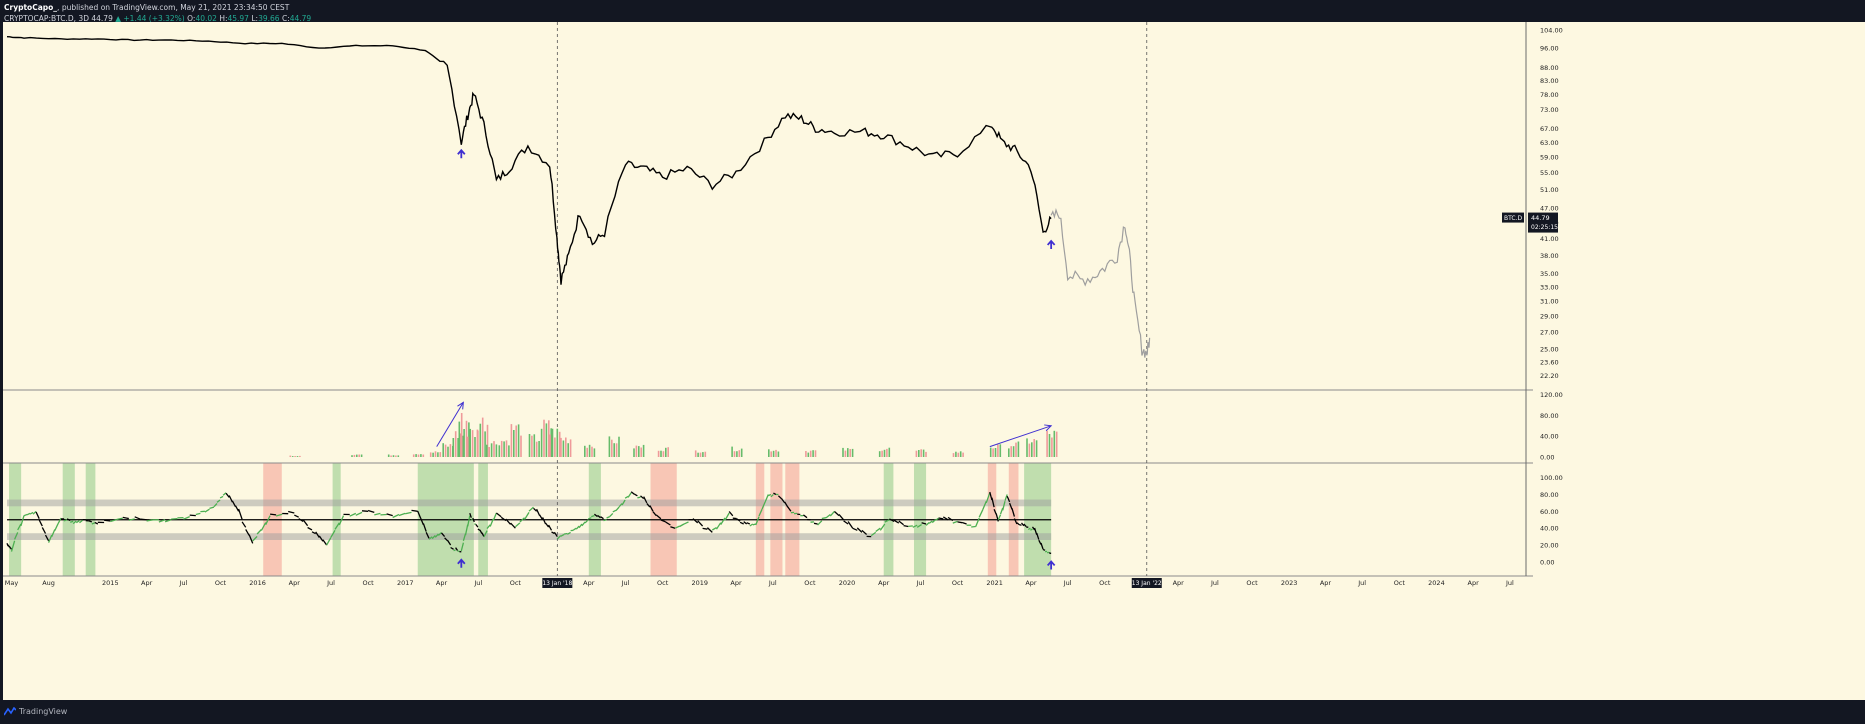  Describe the element at coordinates (43, 711) in the screenshot. I see `footer-brand: TradingView` at that location.